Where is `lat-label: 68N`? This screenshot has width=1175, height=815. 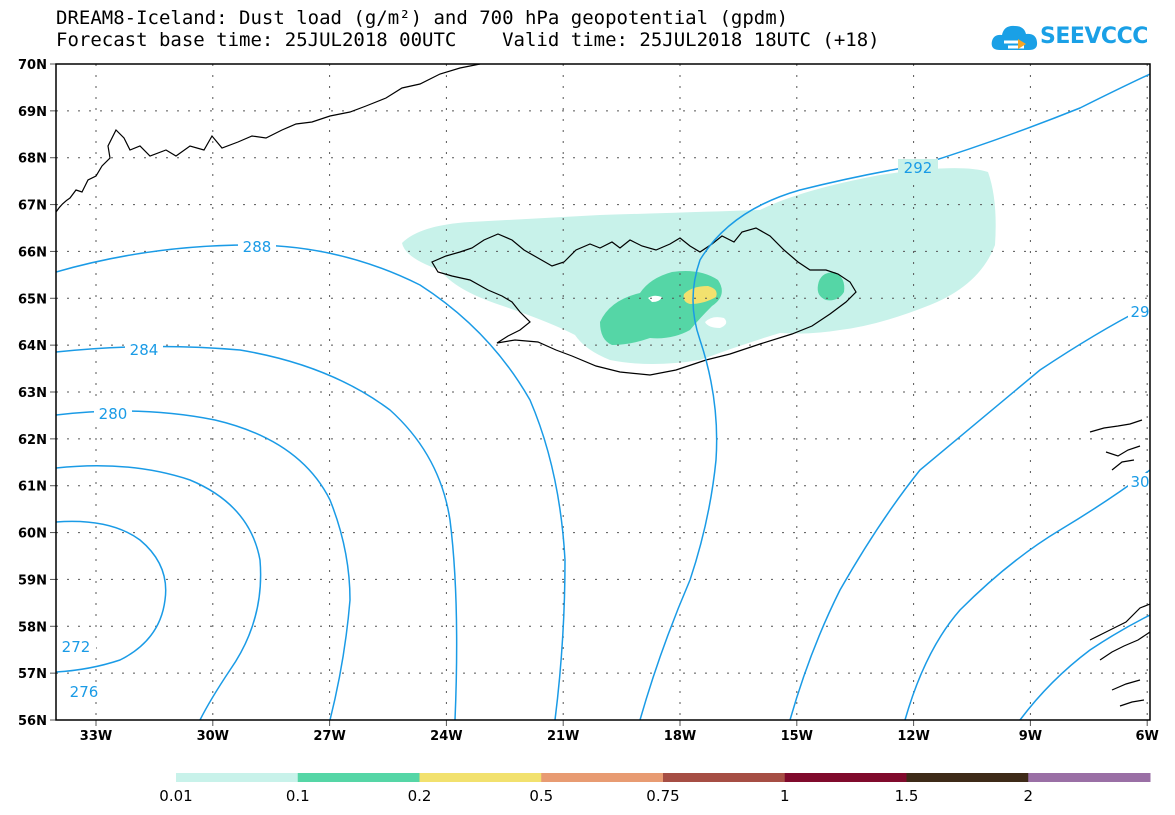 lat-label: 68N is located at coordinates (32, 159).